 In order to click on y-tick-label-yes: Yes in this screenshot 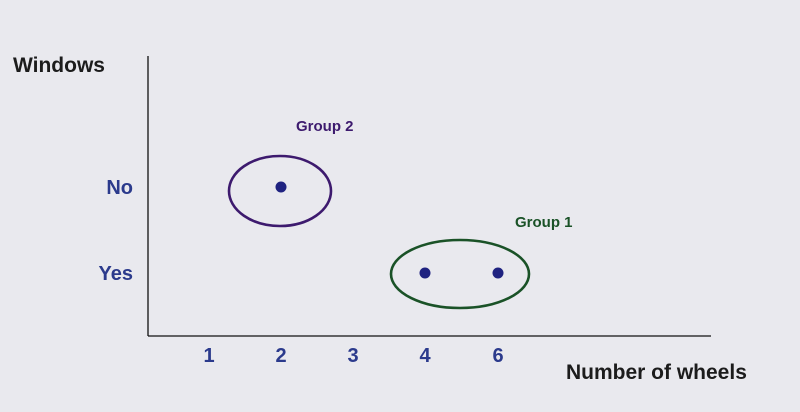, I will do `click(116, 274)`.